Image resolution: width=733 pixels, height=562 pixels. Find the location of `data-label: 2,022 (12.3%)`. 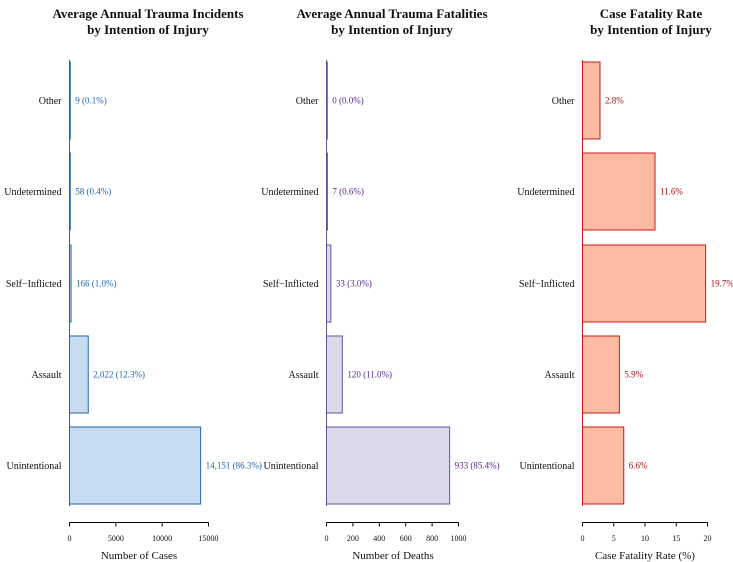

data-label: 2,022 (12.3%) is located at coordinates (119, 375).